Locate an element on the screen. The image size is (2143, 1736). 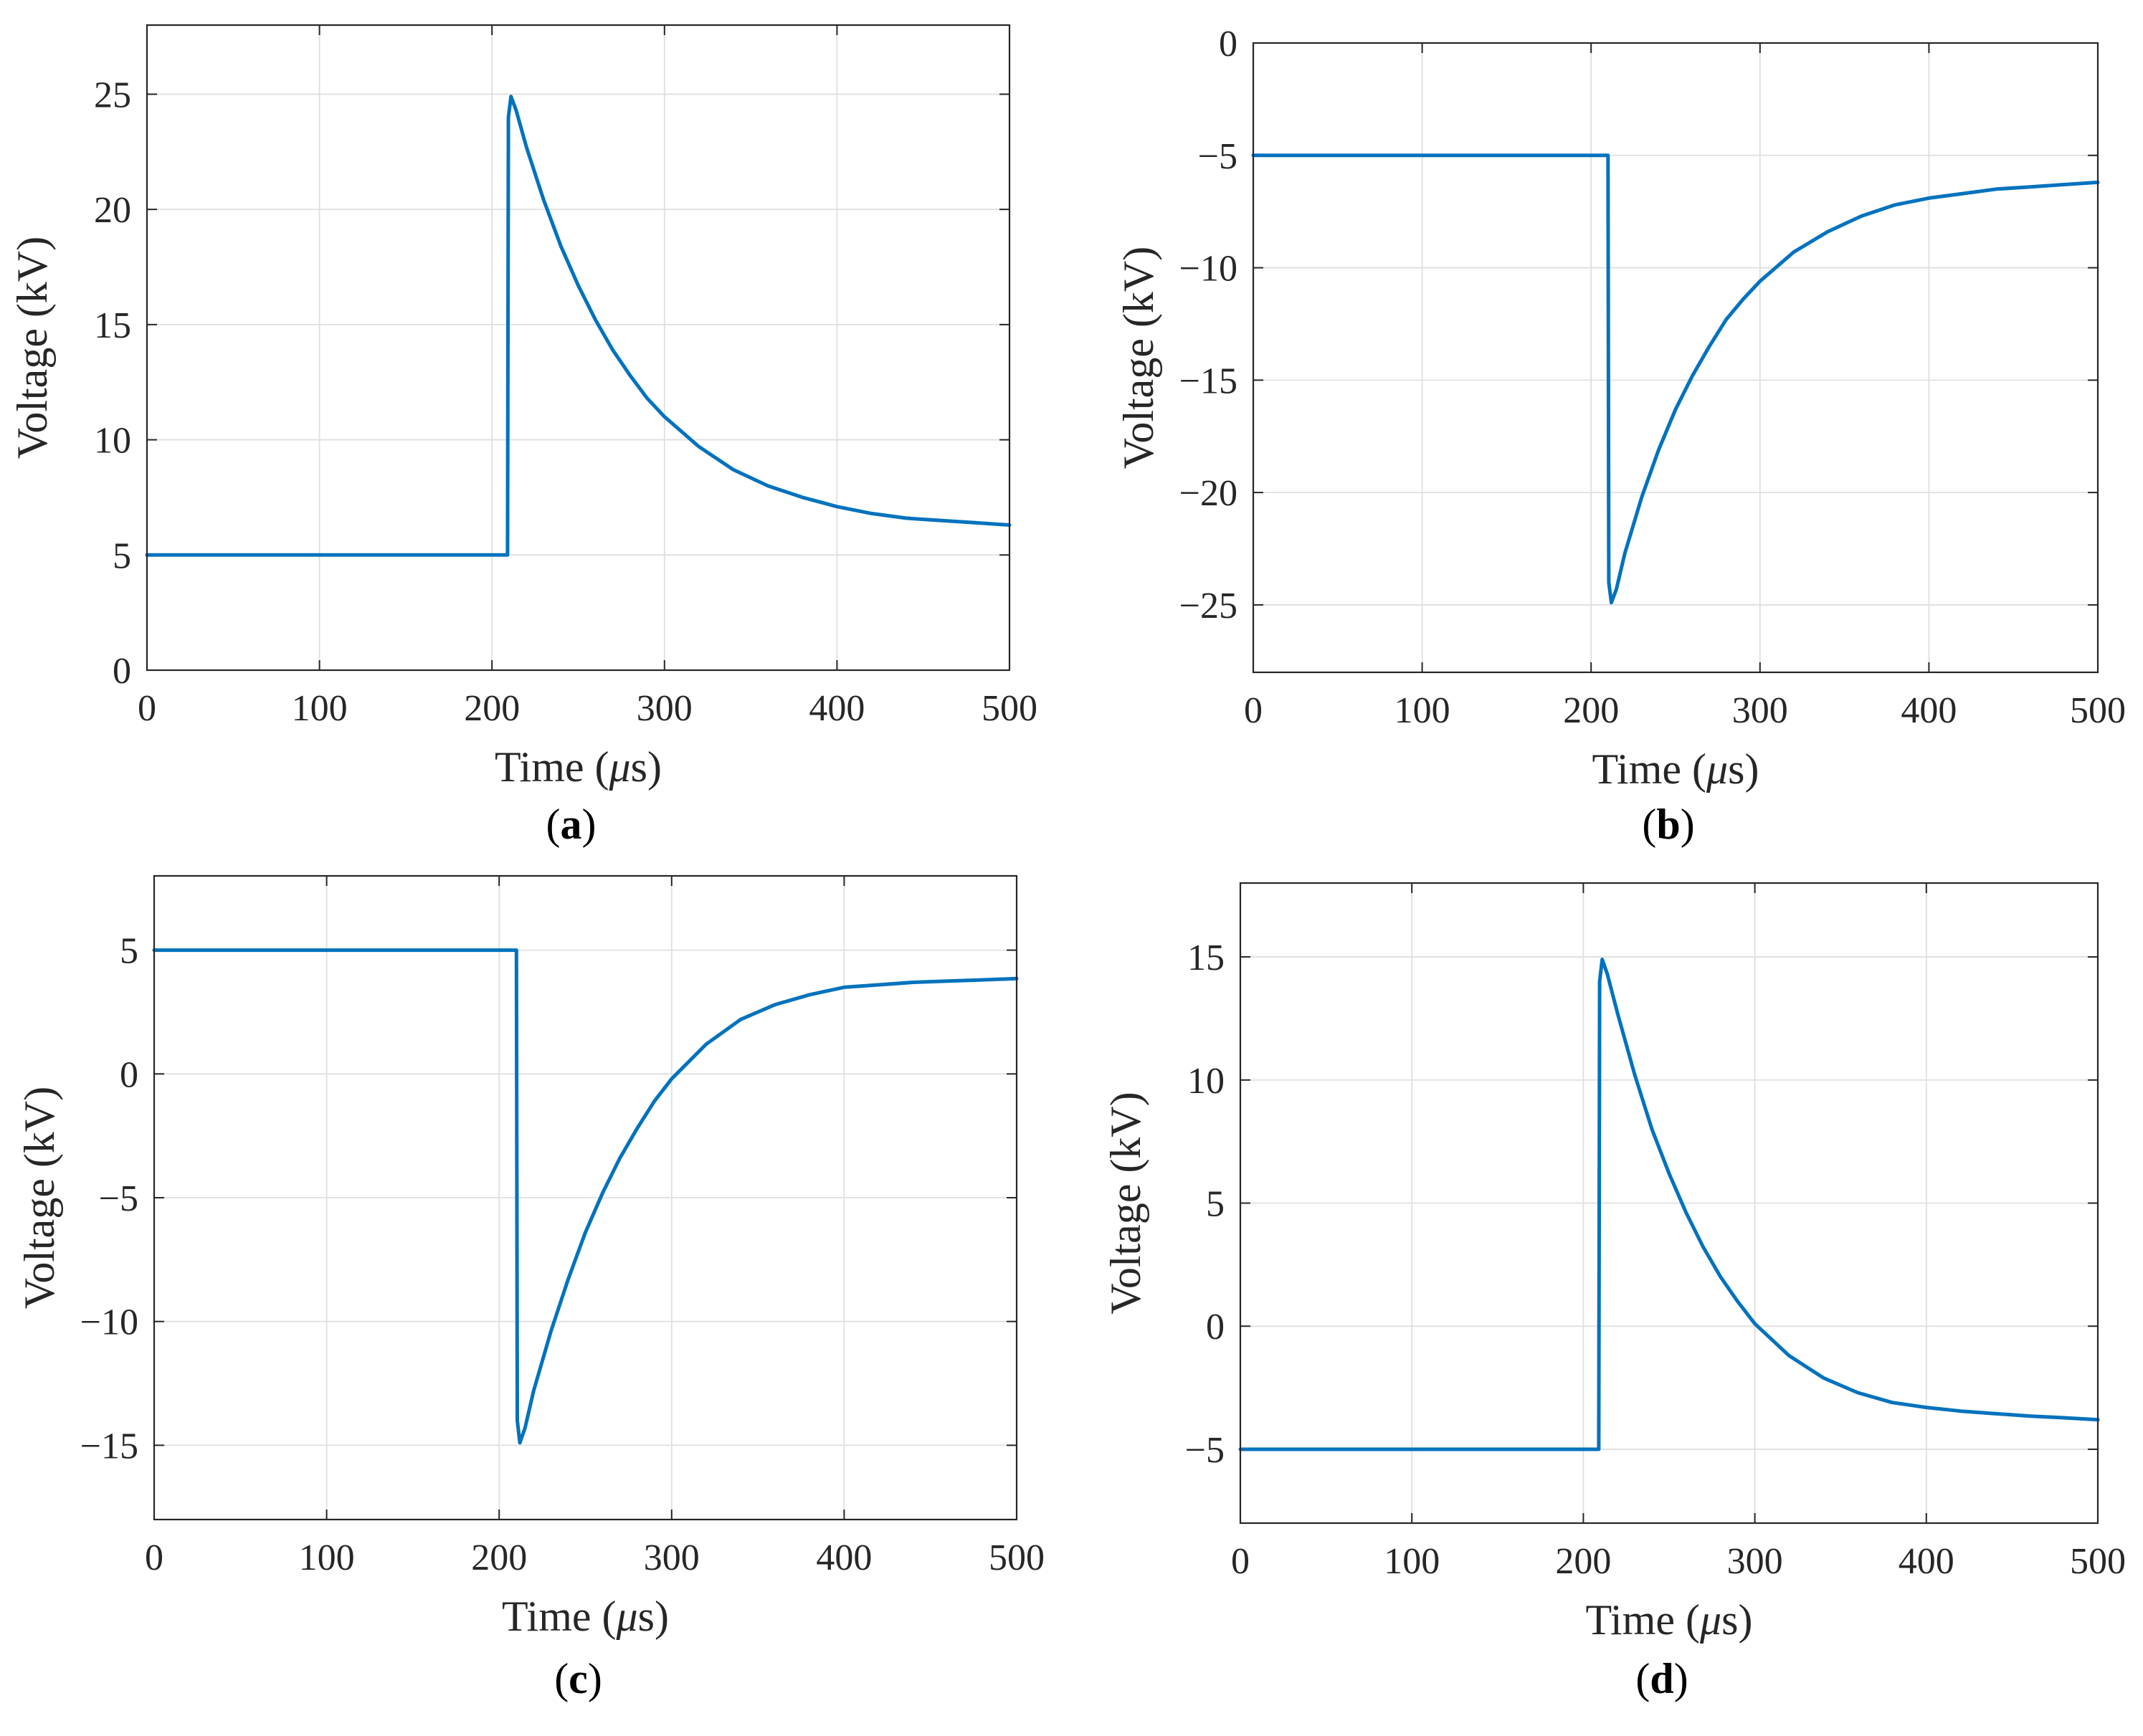
caption-letter: a is located at coordinates (571, 824).